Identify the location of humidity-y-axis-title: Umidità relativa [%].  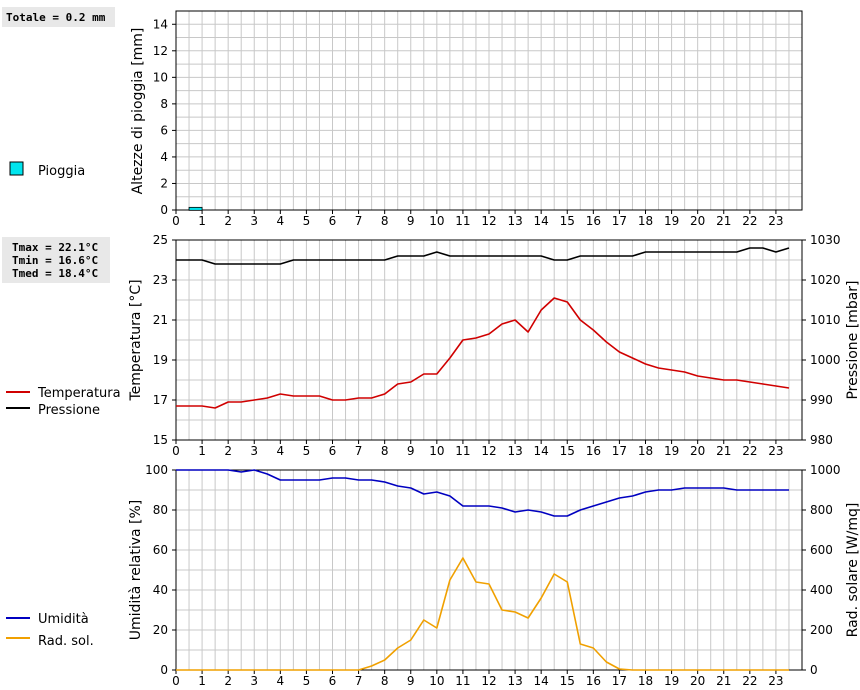
(136, 570).